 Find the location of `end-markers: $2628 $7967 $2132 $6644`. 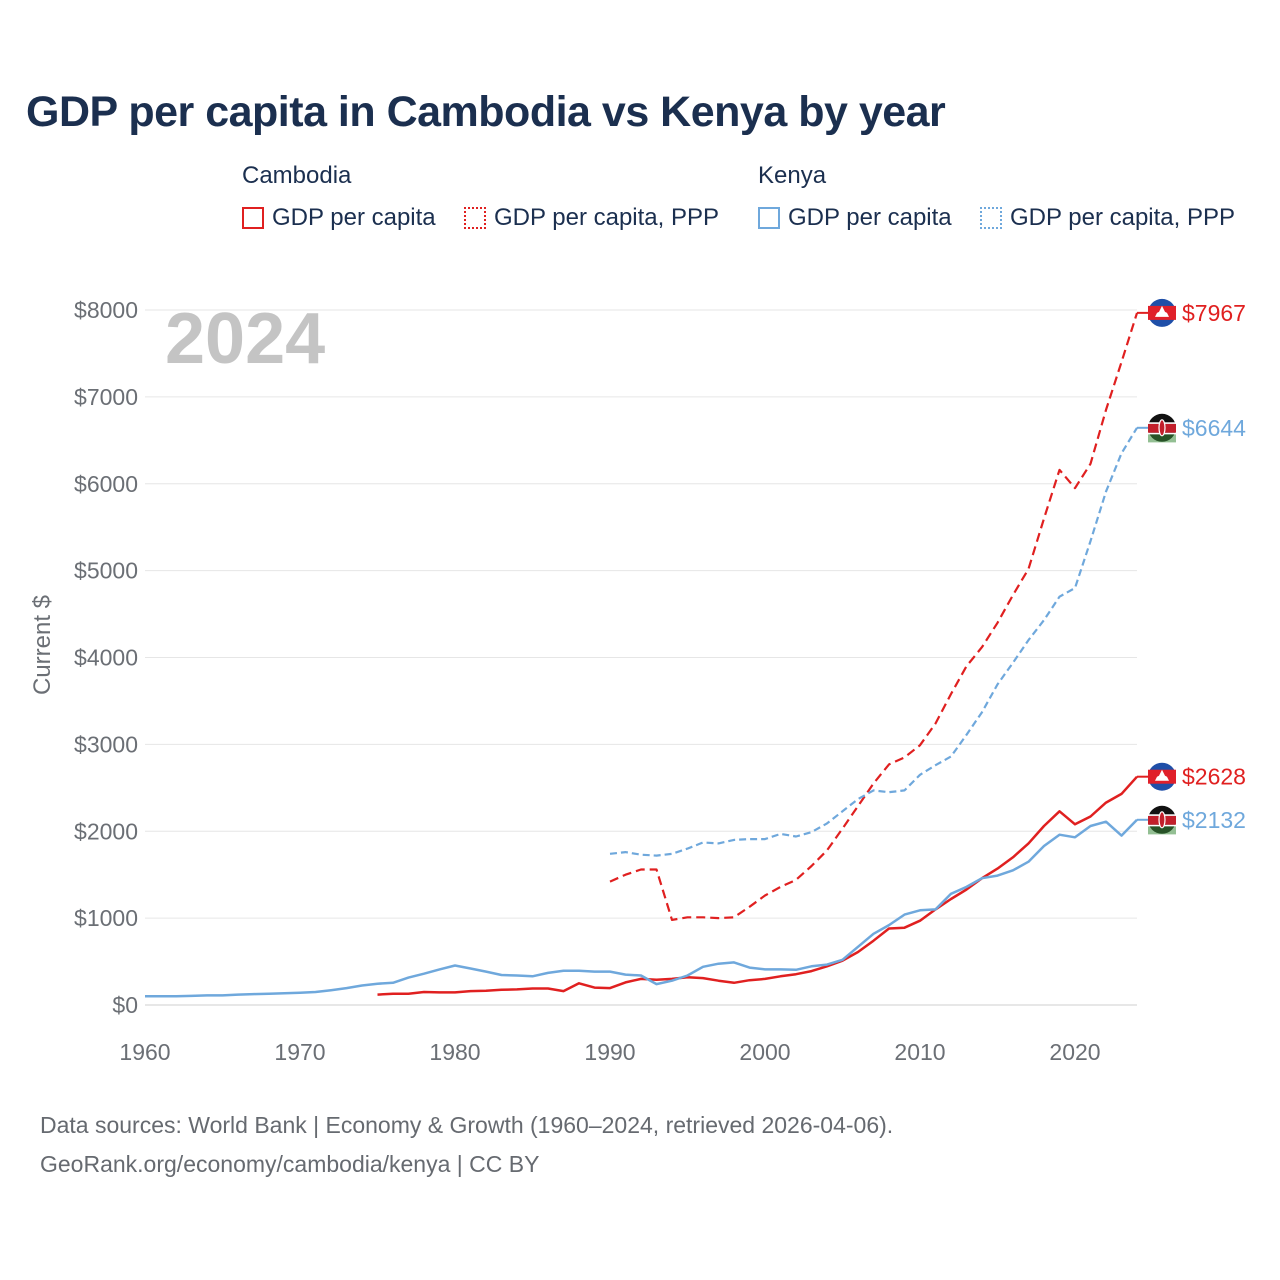

end-markers: $2628 $7967 $2132 $6644 is located at coordinates (1191, 566).